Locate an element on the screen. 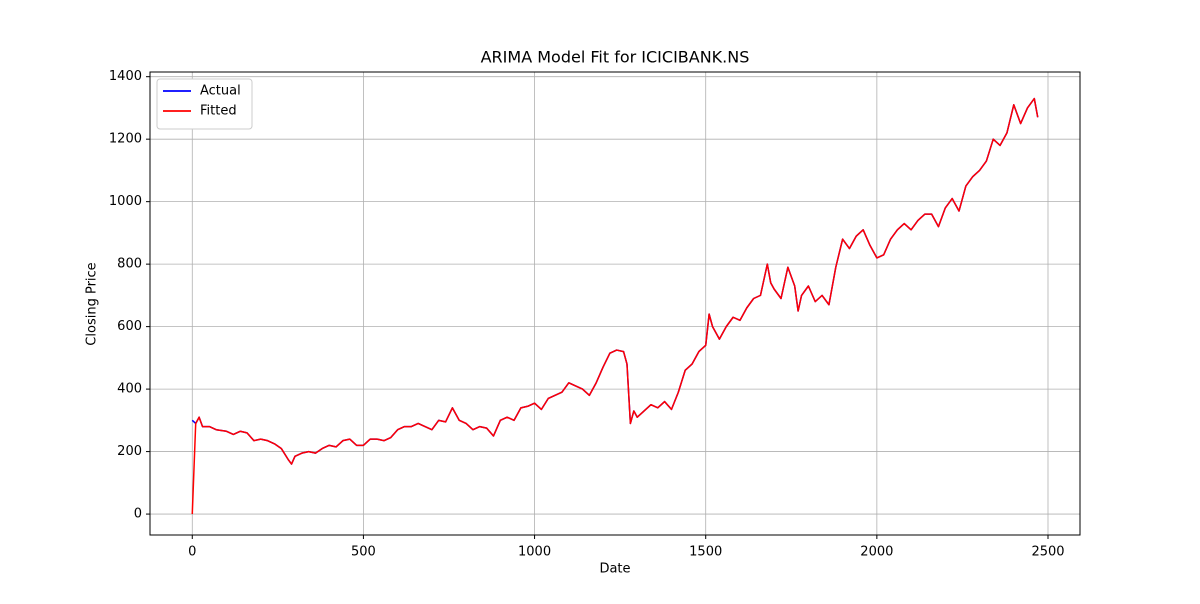 The height and width of the screenshot is (604, 1200). y-tick-label: 1200 is located at coordinates (125, 139).